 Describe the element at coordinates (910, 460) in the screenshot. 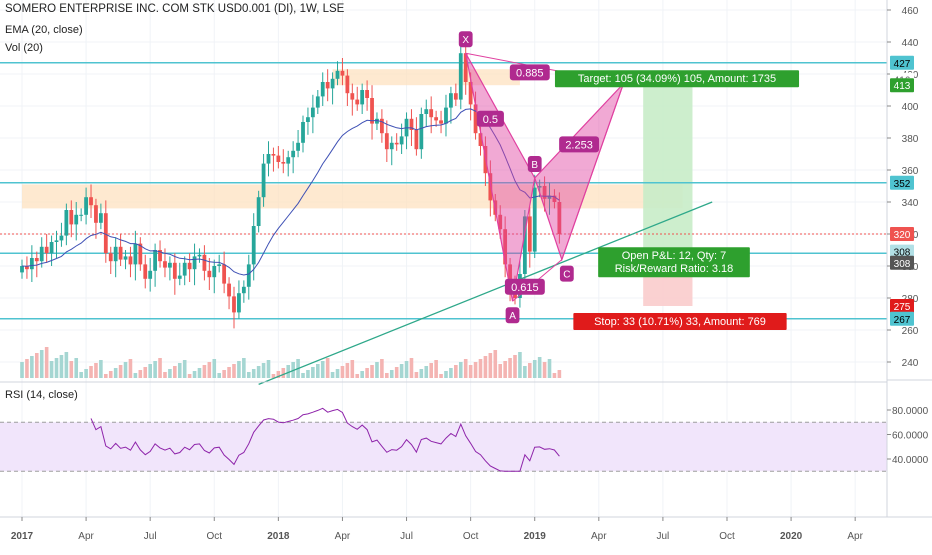

I see `rsi-tick-label: 40.0000` at that location.